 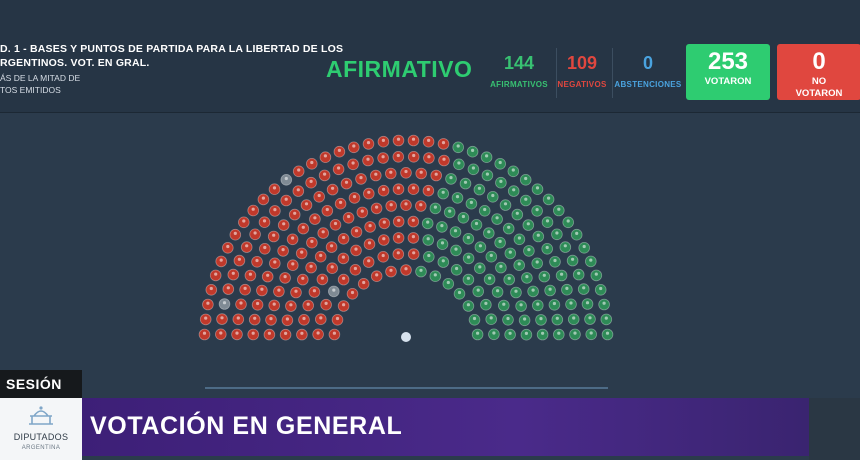 I want to click on chamber-logo: DIPUTADOS ARGENTINA, so click(x=41, y=429).